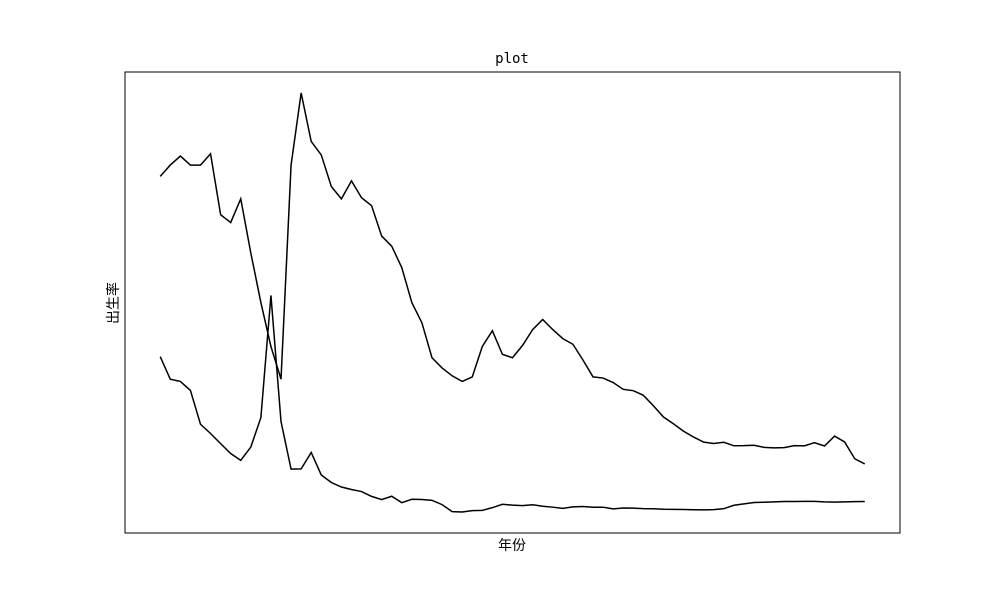 This screenshot has width=1000, height=600. What do you see at coordinates (113, 303) in the screenshot?
I see `y-axis-label: 出生率` at bounding box center [113, 303].